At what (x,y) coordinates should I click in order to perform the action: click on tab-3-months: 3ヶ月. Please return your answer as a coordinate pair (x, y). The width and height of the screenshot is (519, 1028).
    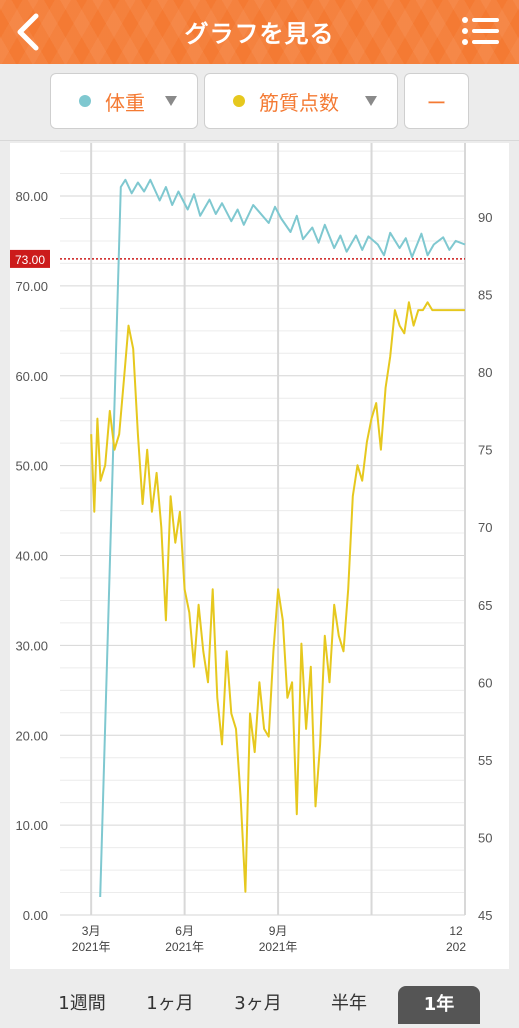
    Looking at the image, I should click on (258, 1003).